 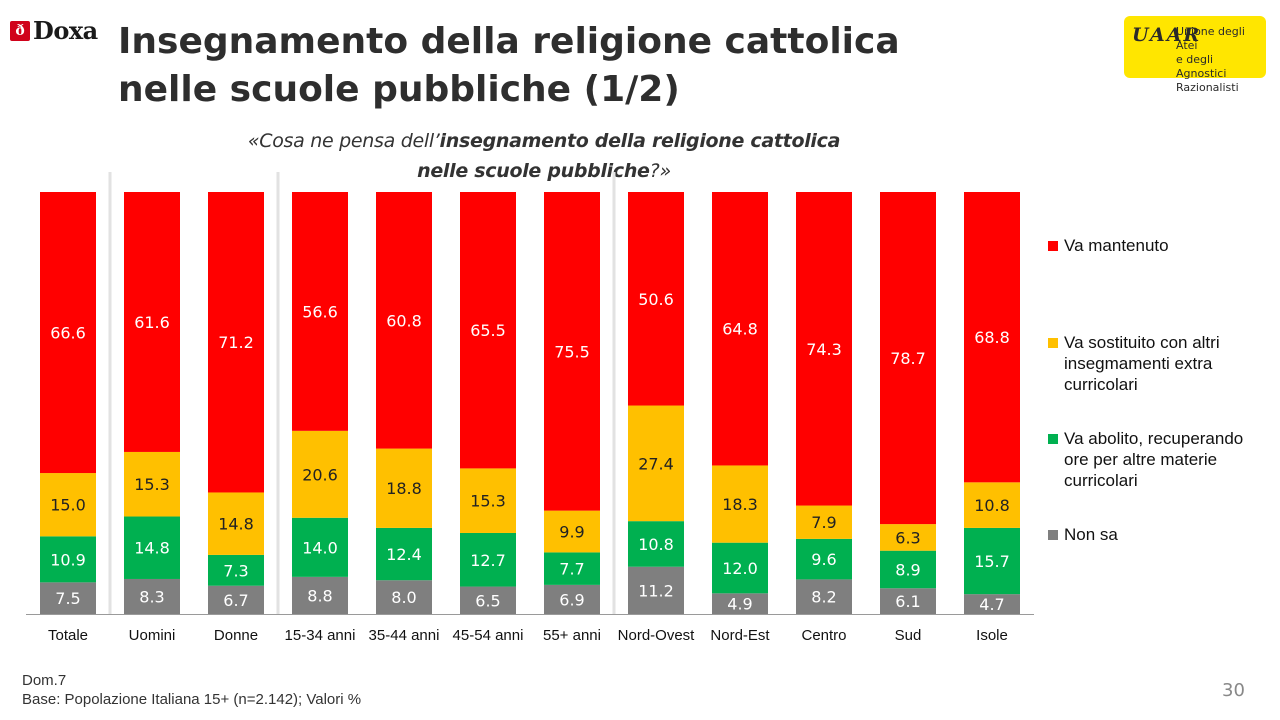 I want to click on bar-segment-va-sostituito-con-al-isole, so click(x=992, y=505).